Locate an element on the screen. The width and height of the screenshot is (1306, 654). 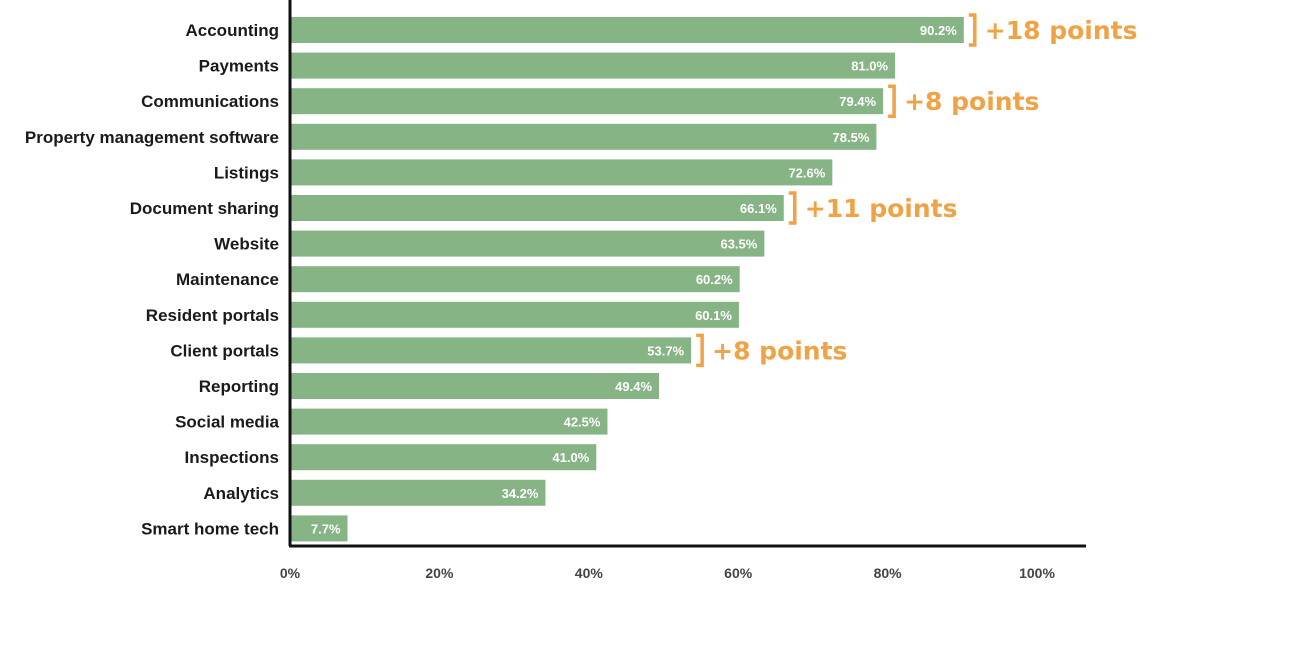
x-tick-label: 20% is located at coordinates (439, 573).